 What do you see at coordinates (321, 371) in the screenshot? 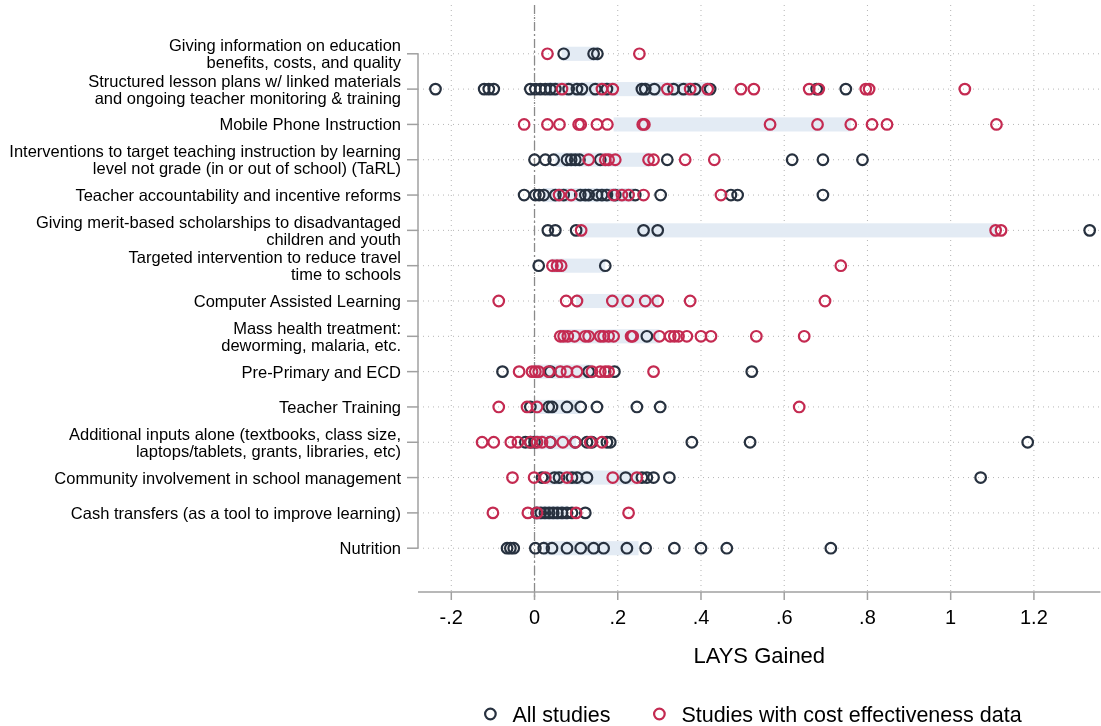
I see `y-tick-label: Pre-Primary and ECD` at bounding box center [321, 371].